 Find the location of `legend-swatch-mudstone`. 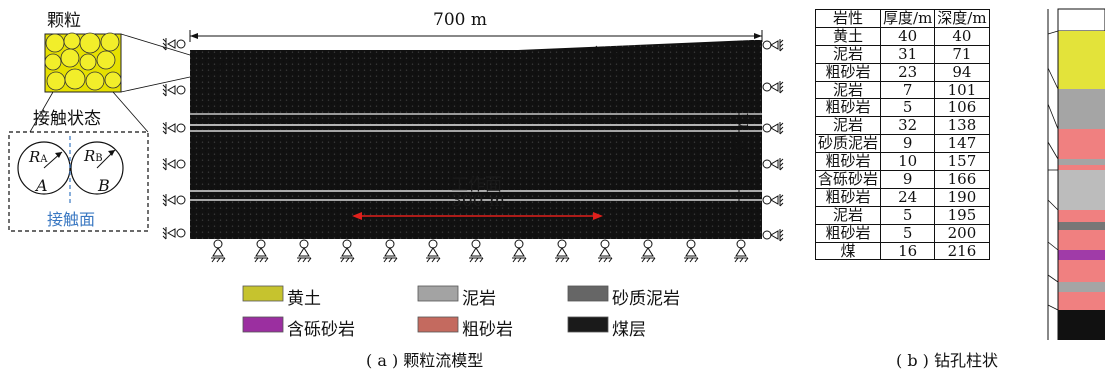

legend-swatch-mudstone is located at coordinates (438, 293).